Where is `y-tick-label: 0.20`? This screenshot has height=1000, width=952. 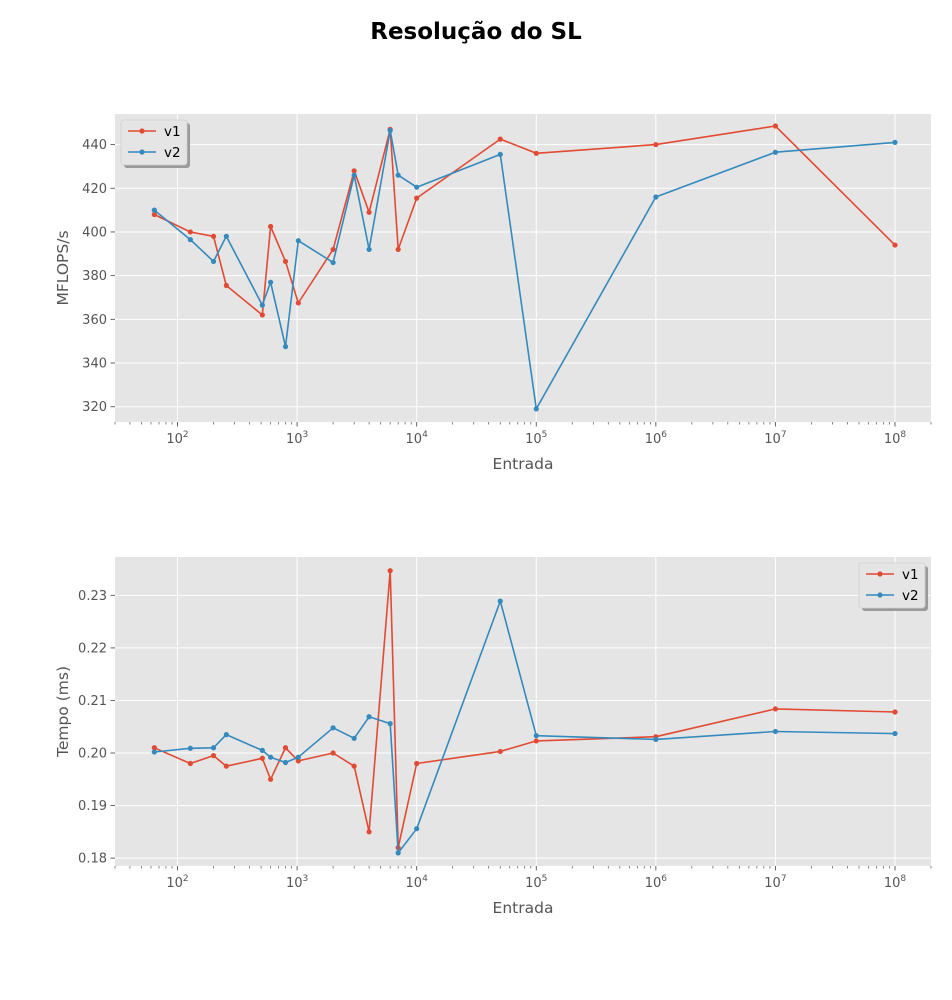
y-tick-label: 0.20 is located at coordinates (92, 754).